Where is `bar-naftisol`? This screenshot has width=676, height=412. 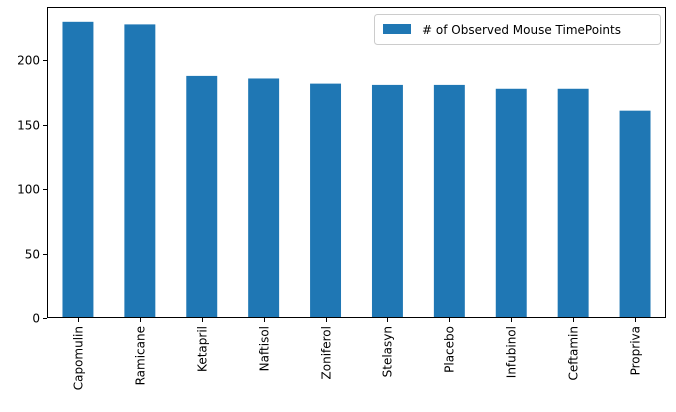
bar-naftisol is located at coordinates (264, 198).